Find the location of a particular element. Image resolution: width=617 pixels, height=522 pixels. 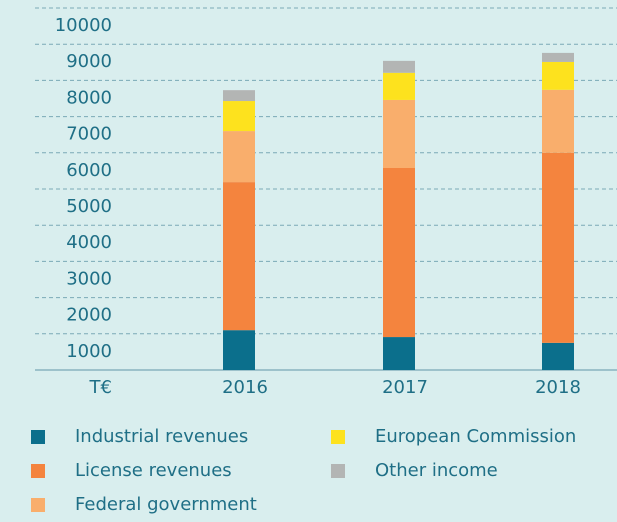

legend-label: Federal government is located at coordinates (166, 504).